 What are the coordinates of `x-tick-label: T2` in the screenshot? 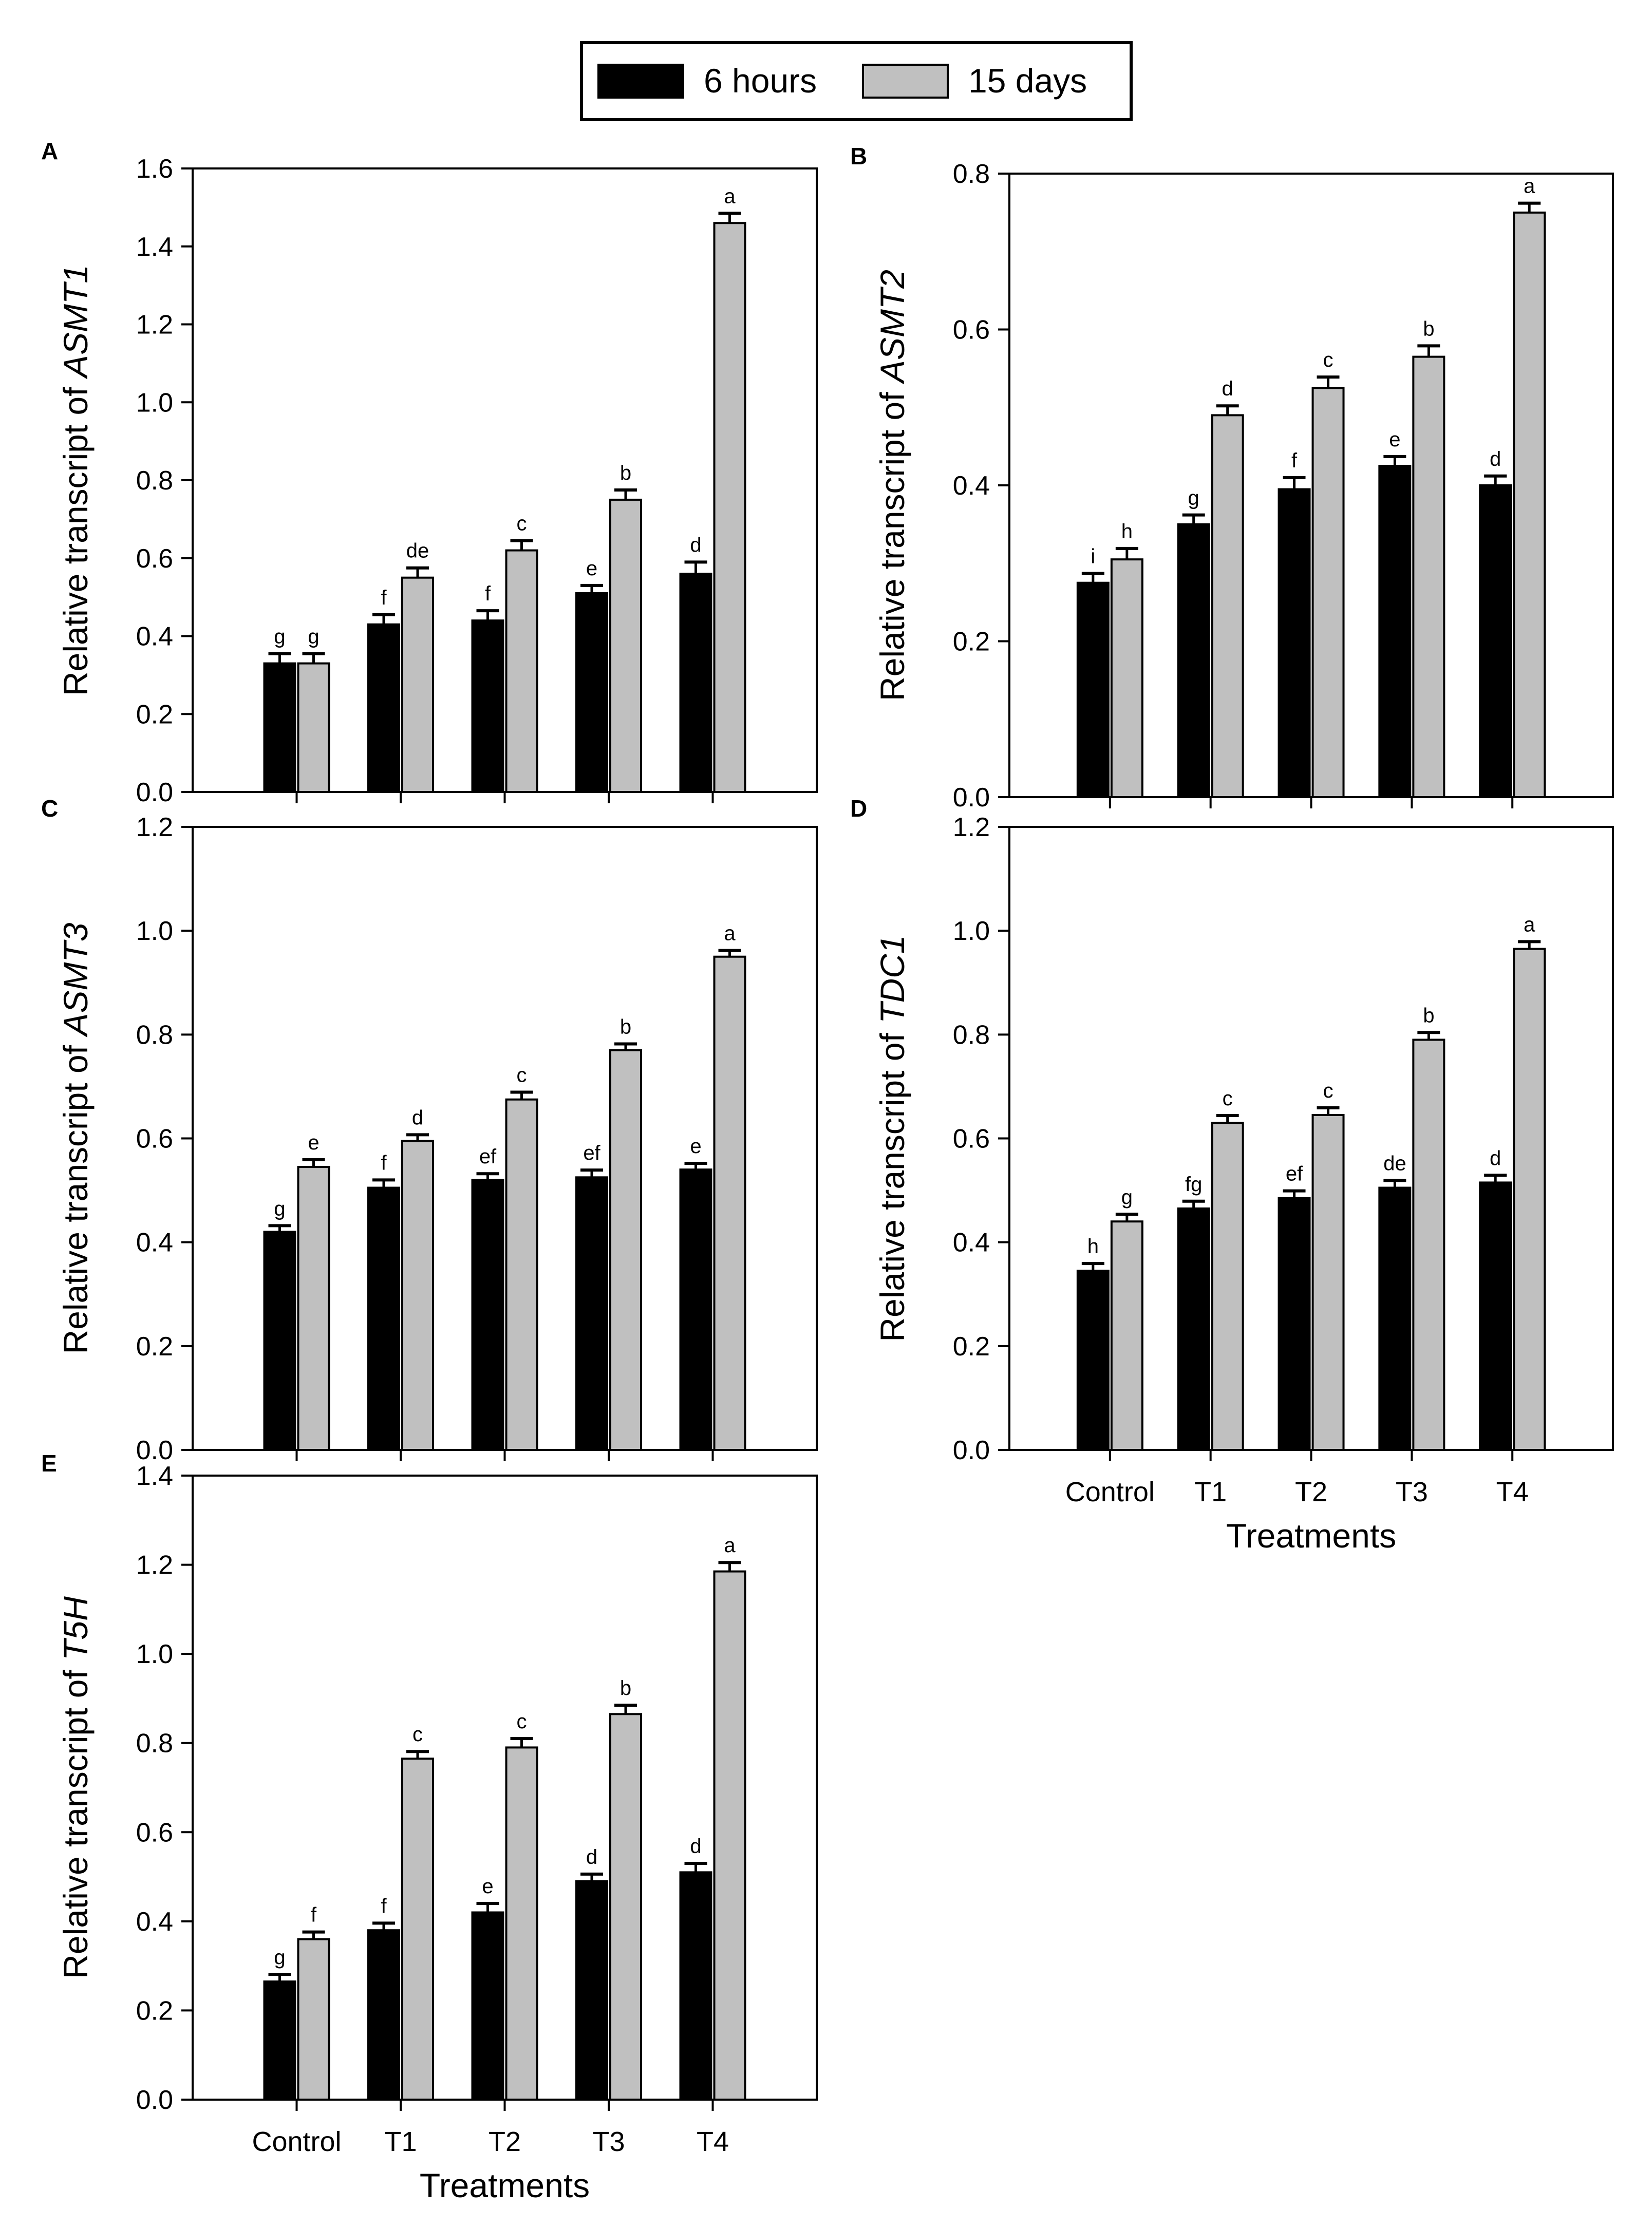 It's located at (505, 2142).